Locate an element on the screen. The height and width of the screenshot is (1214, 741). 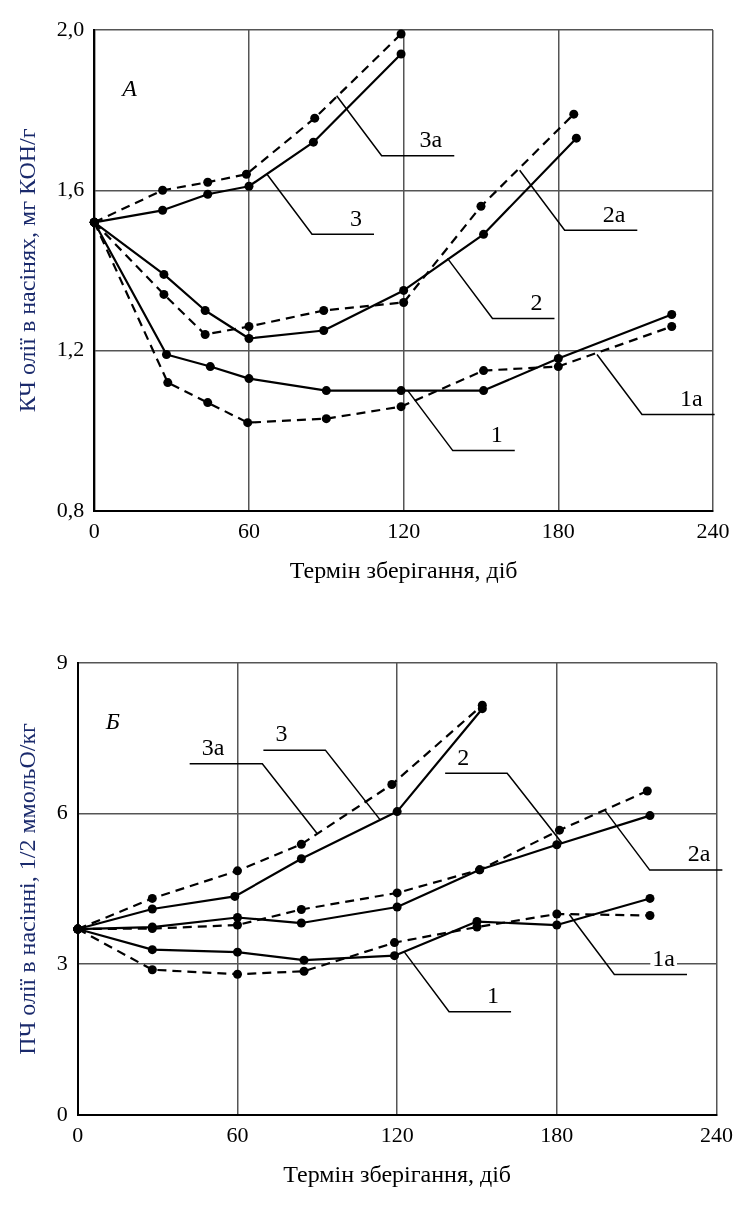
y-tick-label: 3 is located at coordinates (62, 962).